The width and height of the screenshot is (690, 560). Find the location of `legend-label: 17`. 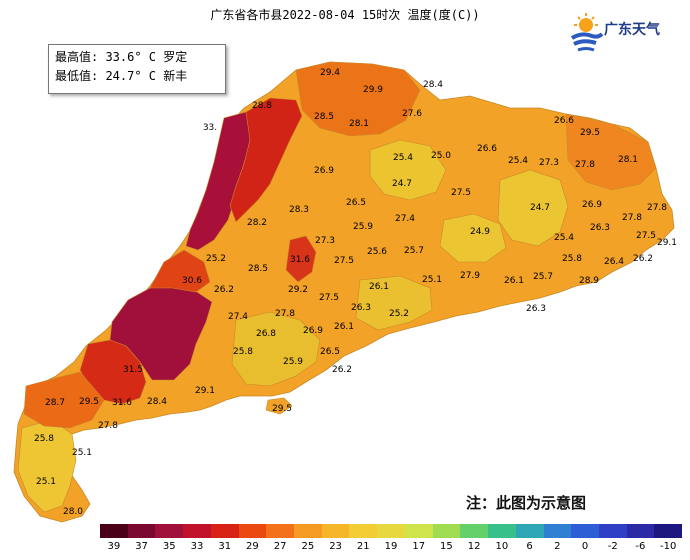

legend-label: 17 is located at coordinates (419, 546).